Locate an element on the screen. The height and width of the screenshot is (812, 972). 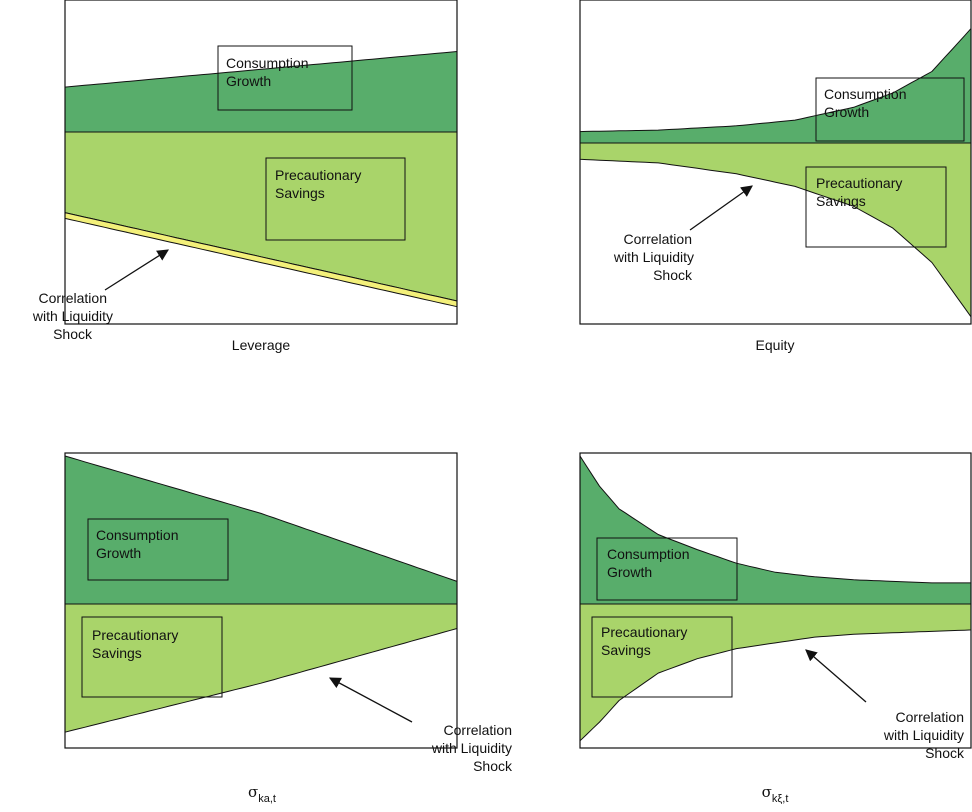
panel-sigma-kxi-bands is located at coordinates (775, 598).